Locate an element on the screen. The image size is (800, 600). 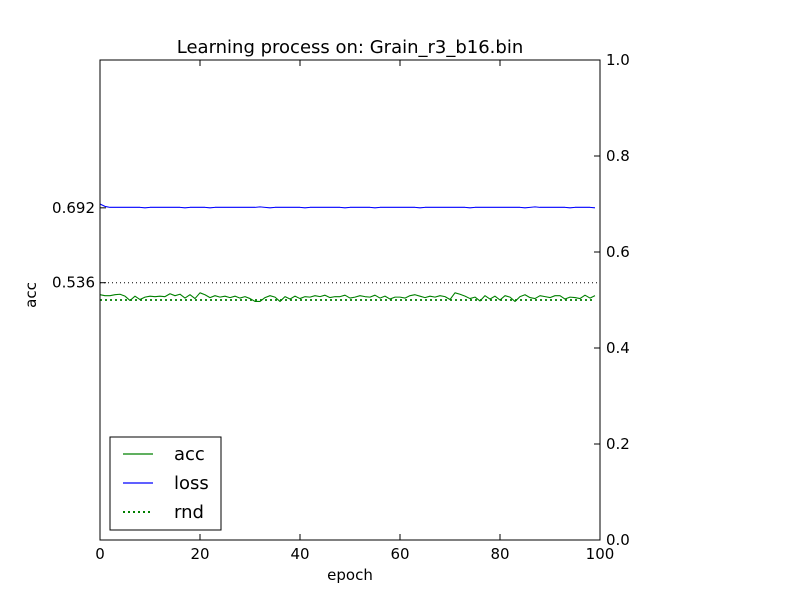
legend: acc loss rnd is located at coordinates (165, 483).